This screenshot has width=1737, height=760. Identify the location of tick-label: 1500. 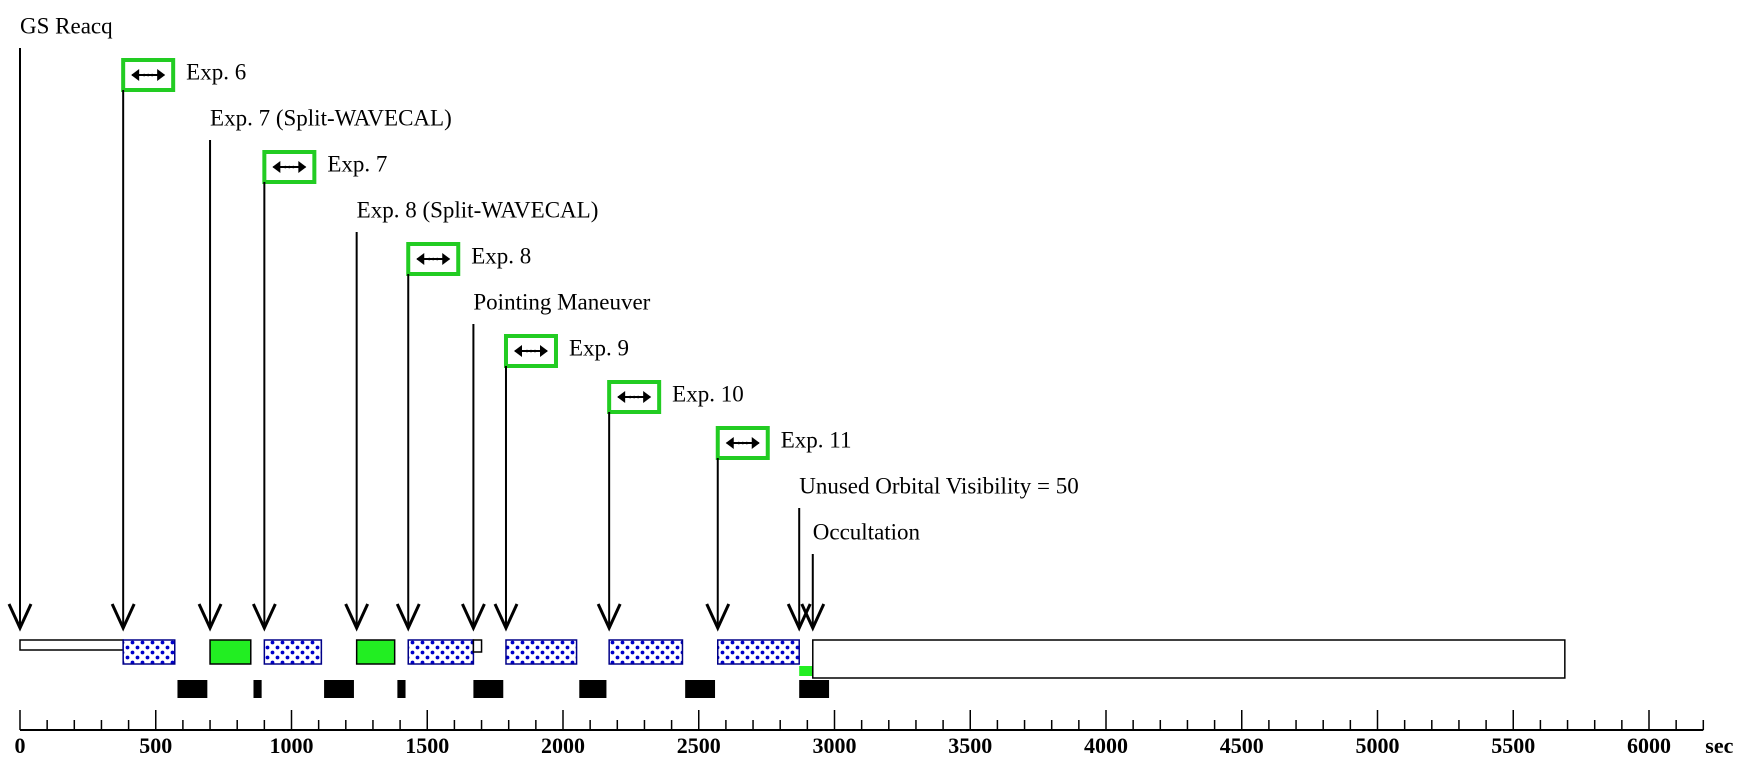
(427, 745).